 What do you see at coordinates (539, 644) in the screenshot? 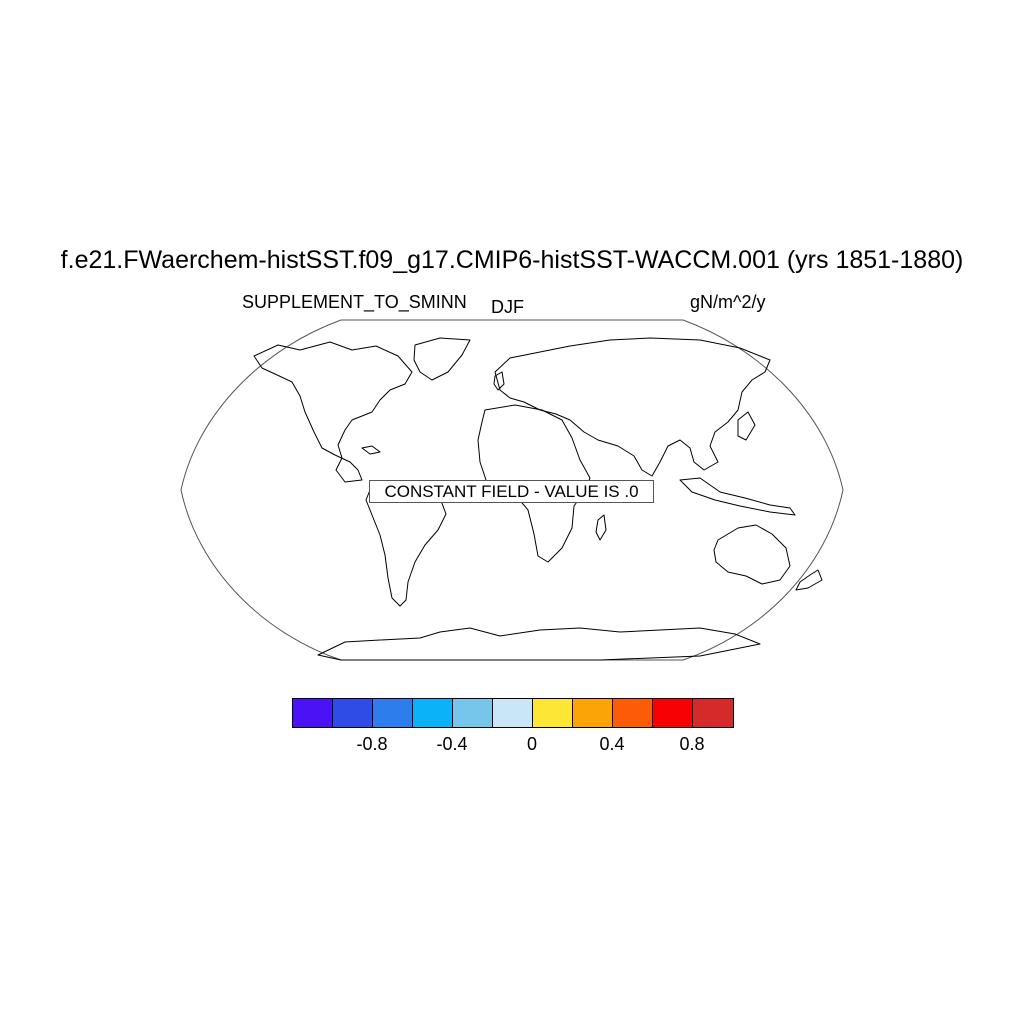
I see `antarctica-coast` at bounding box center [539, 644].